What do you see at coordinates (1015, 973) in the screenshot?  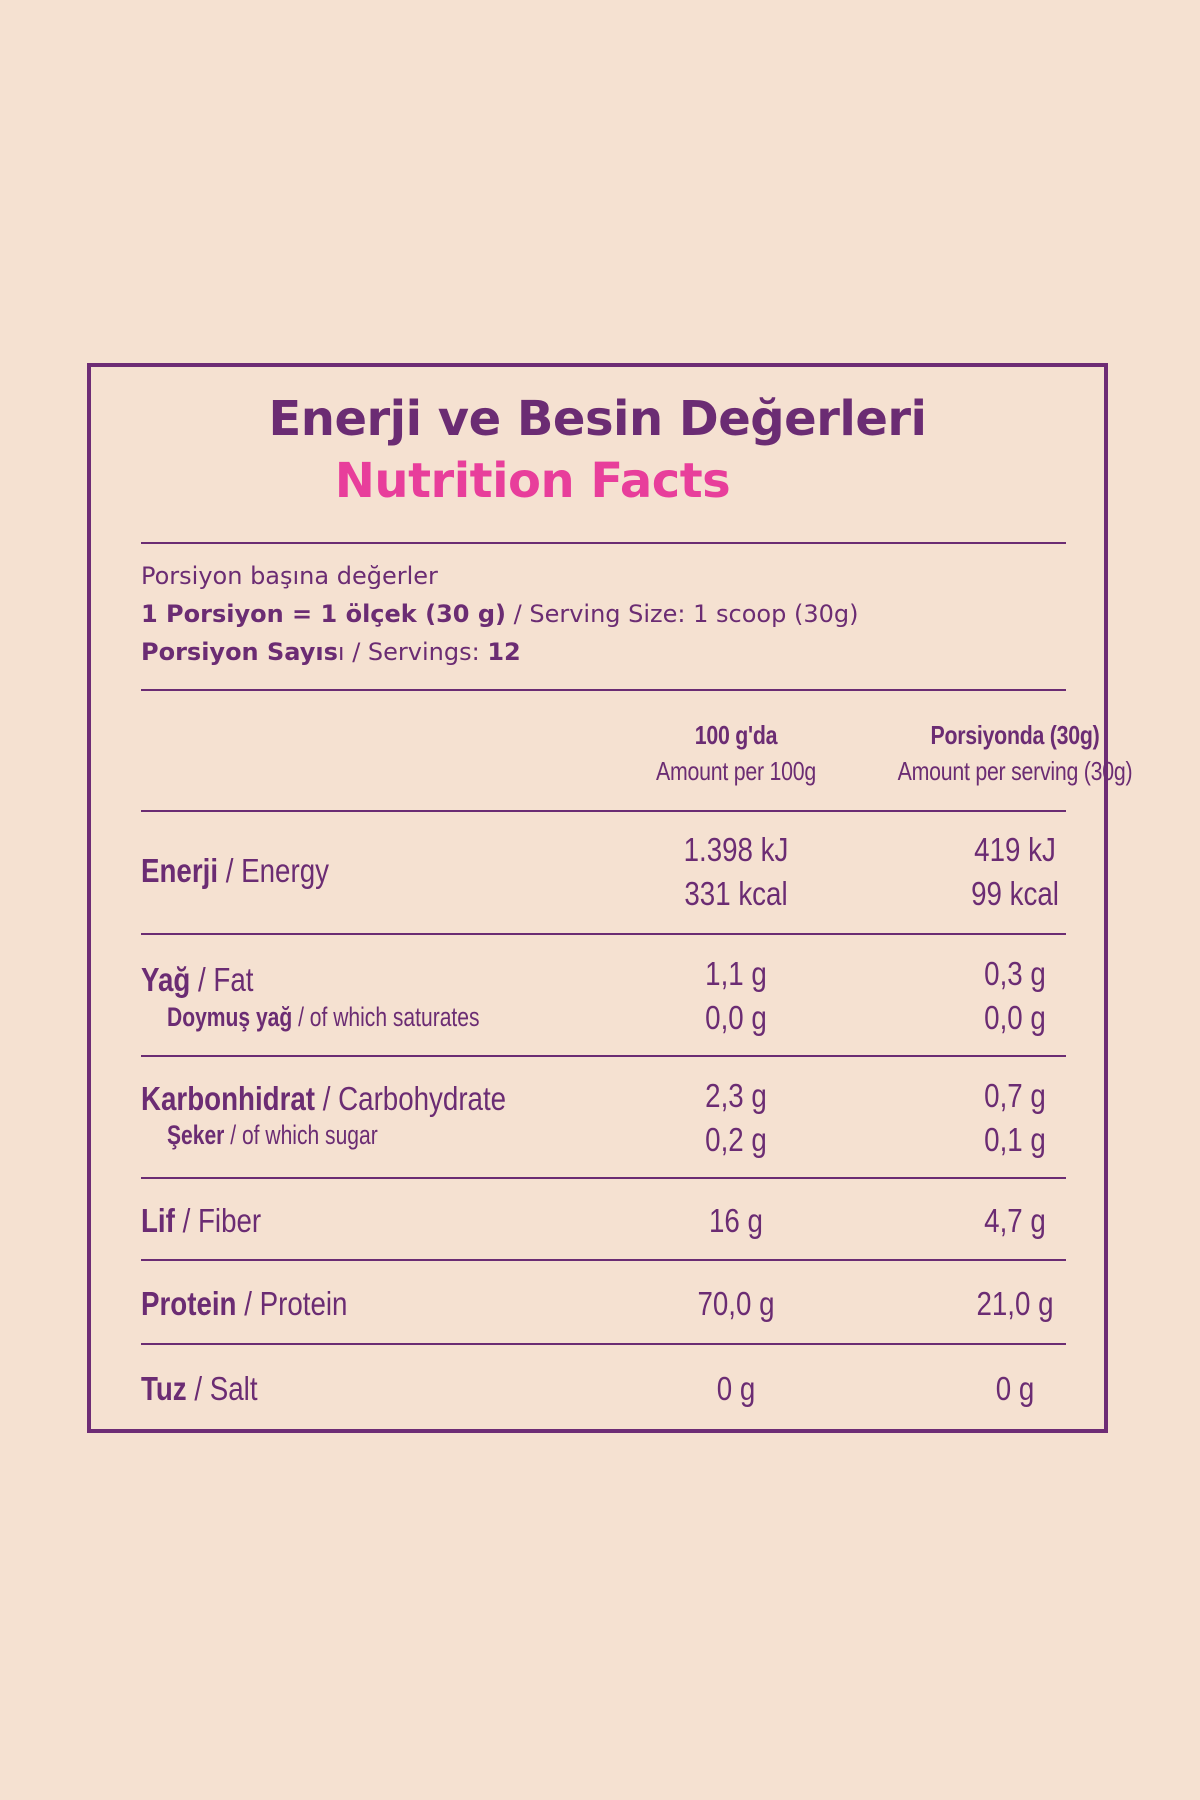 I see `fat-serving: 0,3 g` at bounding box center [1015, 973].